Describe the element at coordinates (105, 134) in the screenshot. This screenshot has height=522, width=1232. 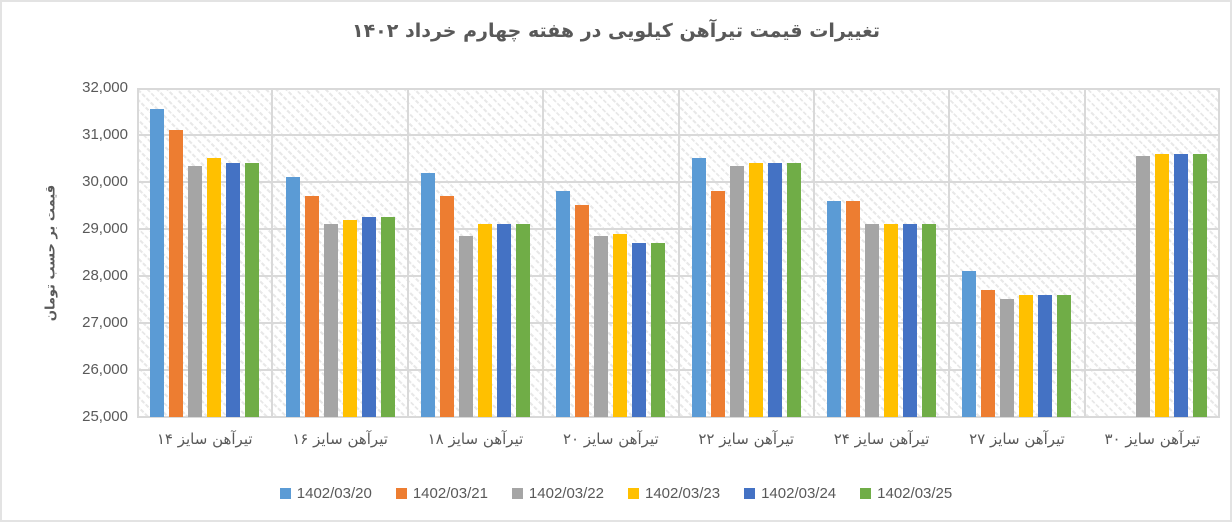
I see `y-tick-label: 31,000` at that location.